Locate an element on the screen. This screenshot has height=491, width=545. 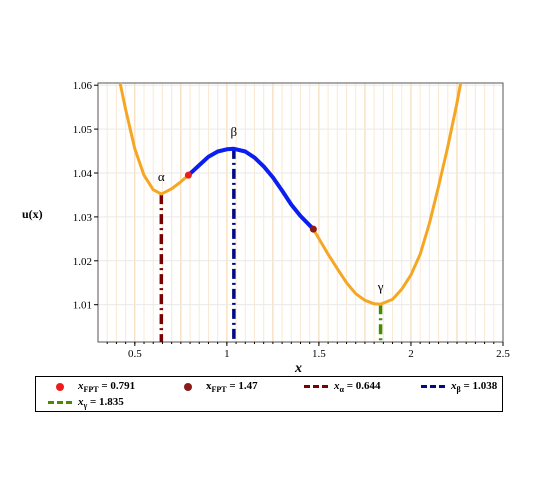
y-tick-label: 1.04 is located at coordinates (83, 174).